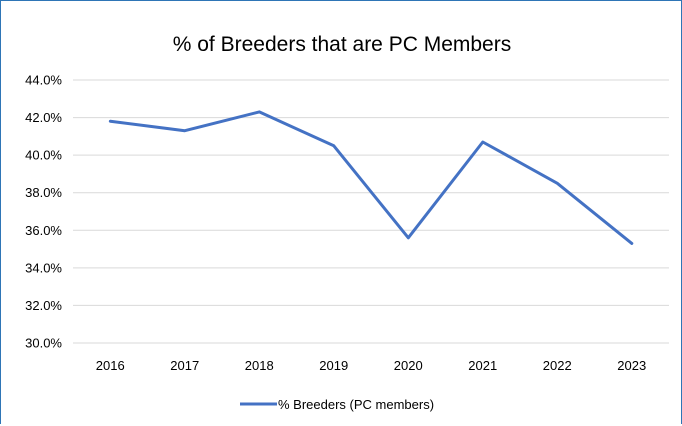 This screenshot has height=426, width=682. I want to click on y-tick-label: 40.0%, so click(43, 155).